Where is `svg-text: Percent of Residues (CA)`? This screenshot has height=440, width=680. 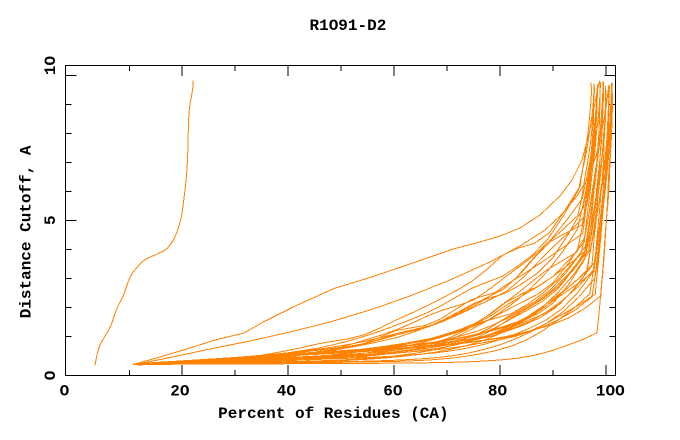
svg-text: Percent of Residues (CA) is located at coordinates (333, 414).